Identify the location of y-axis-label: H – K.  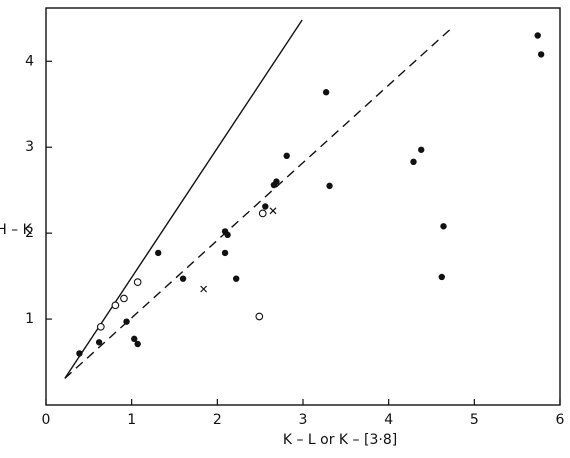
(16, 230).